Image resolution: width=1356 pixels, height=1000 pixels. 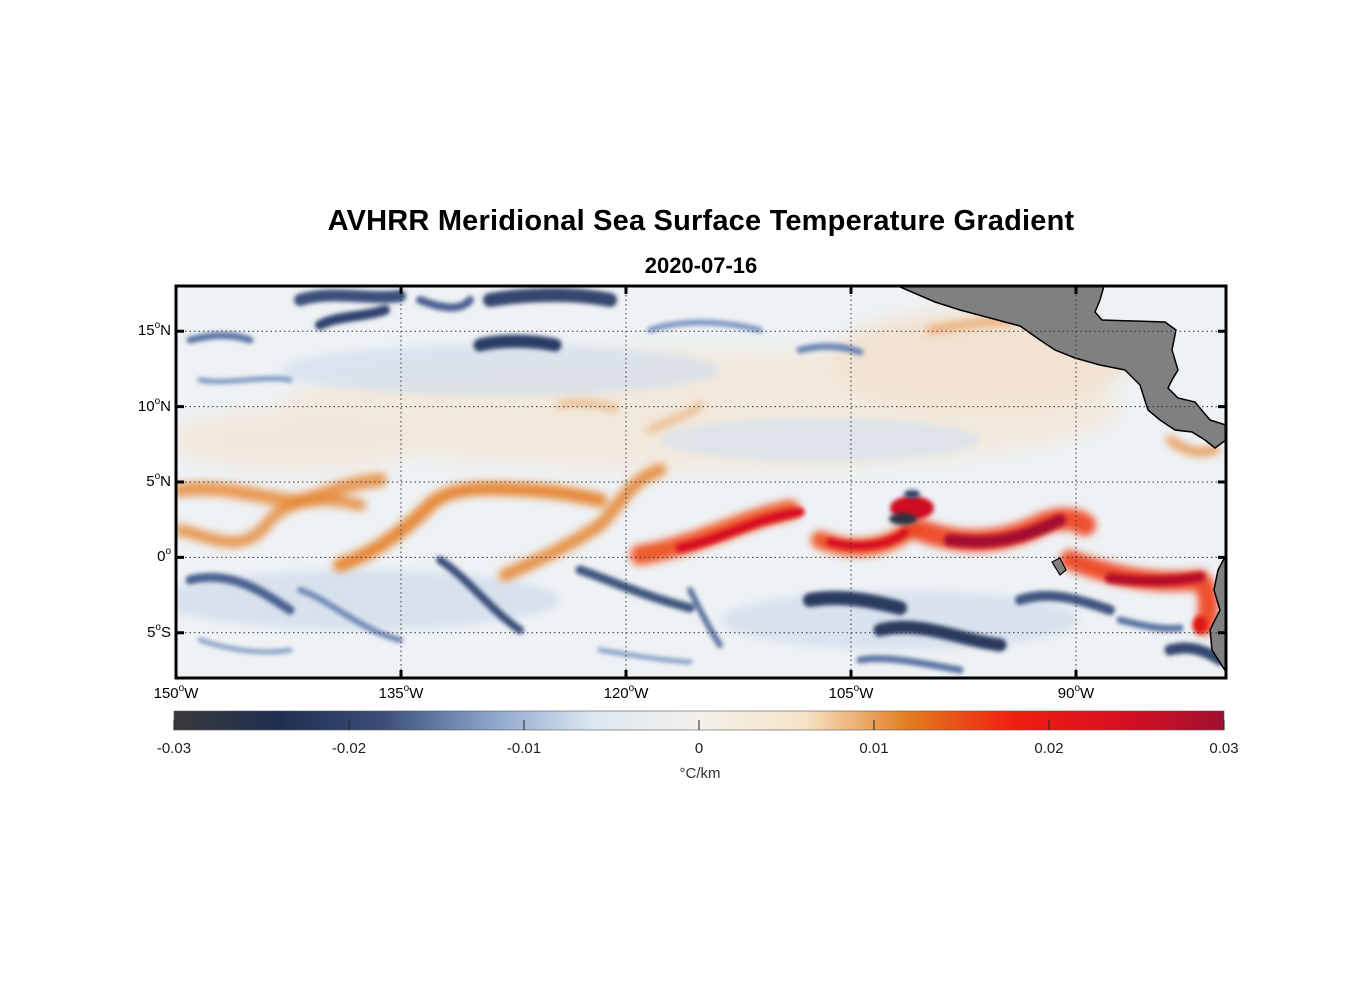 I want to click on colorbar-unit: °C/km, so click(x=700, y=773).